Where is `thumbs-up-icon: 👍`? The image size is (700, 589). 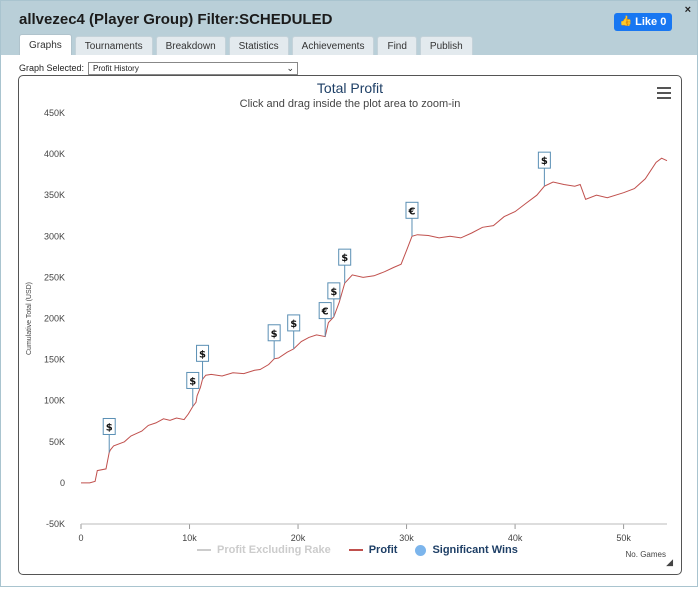 thumbs-up-icon: 👍 is located at coordinates (626, 21).